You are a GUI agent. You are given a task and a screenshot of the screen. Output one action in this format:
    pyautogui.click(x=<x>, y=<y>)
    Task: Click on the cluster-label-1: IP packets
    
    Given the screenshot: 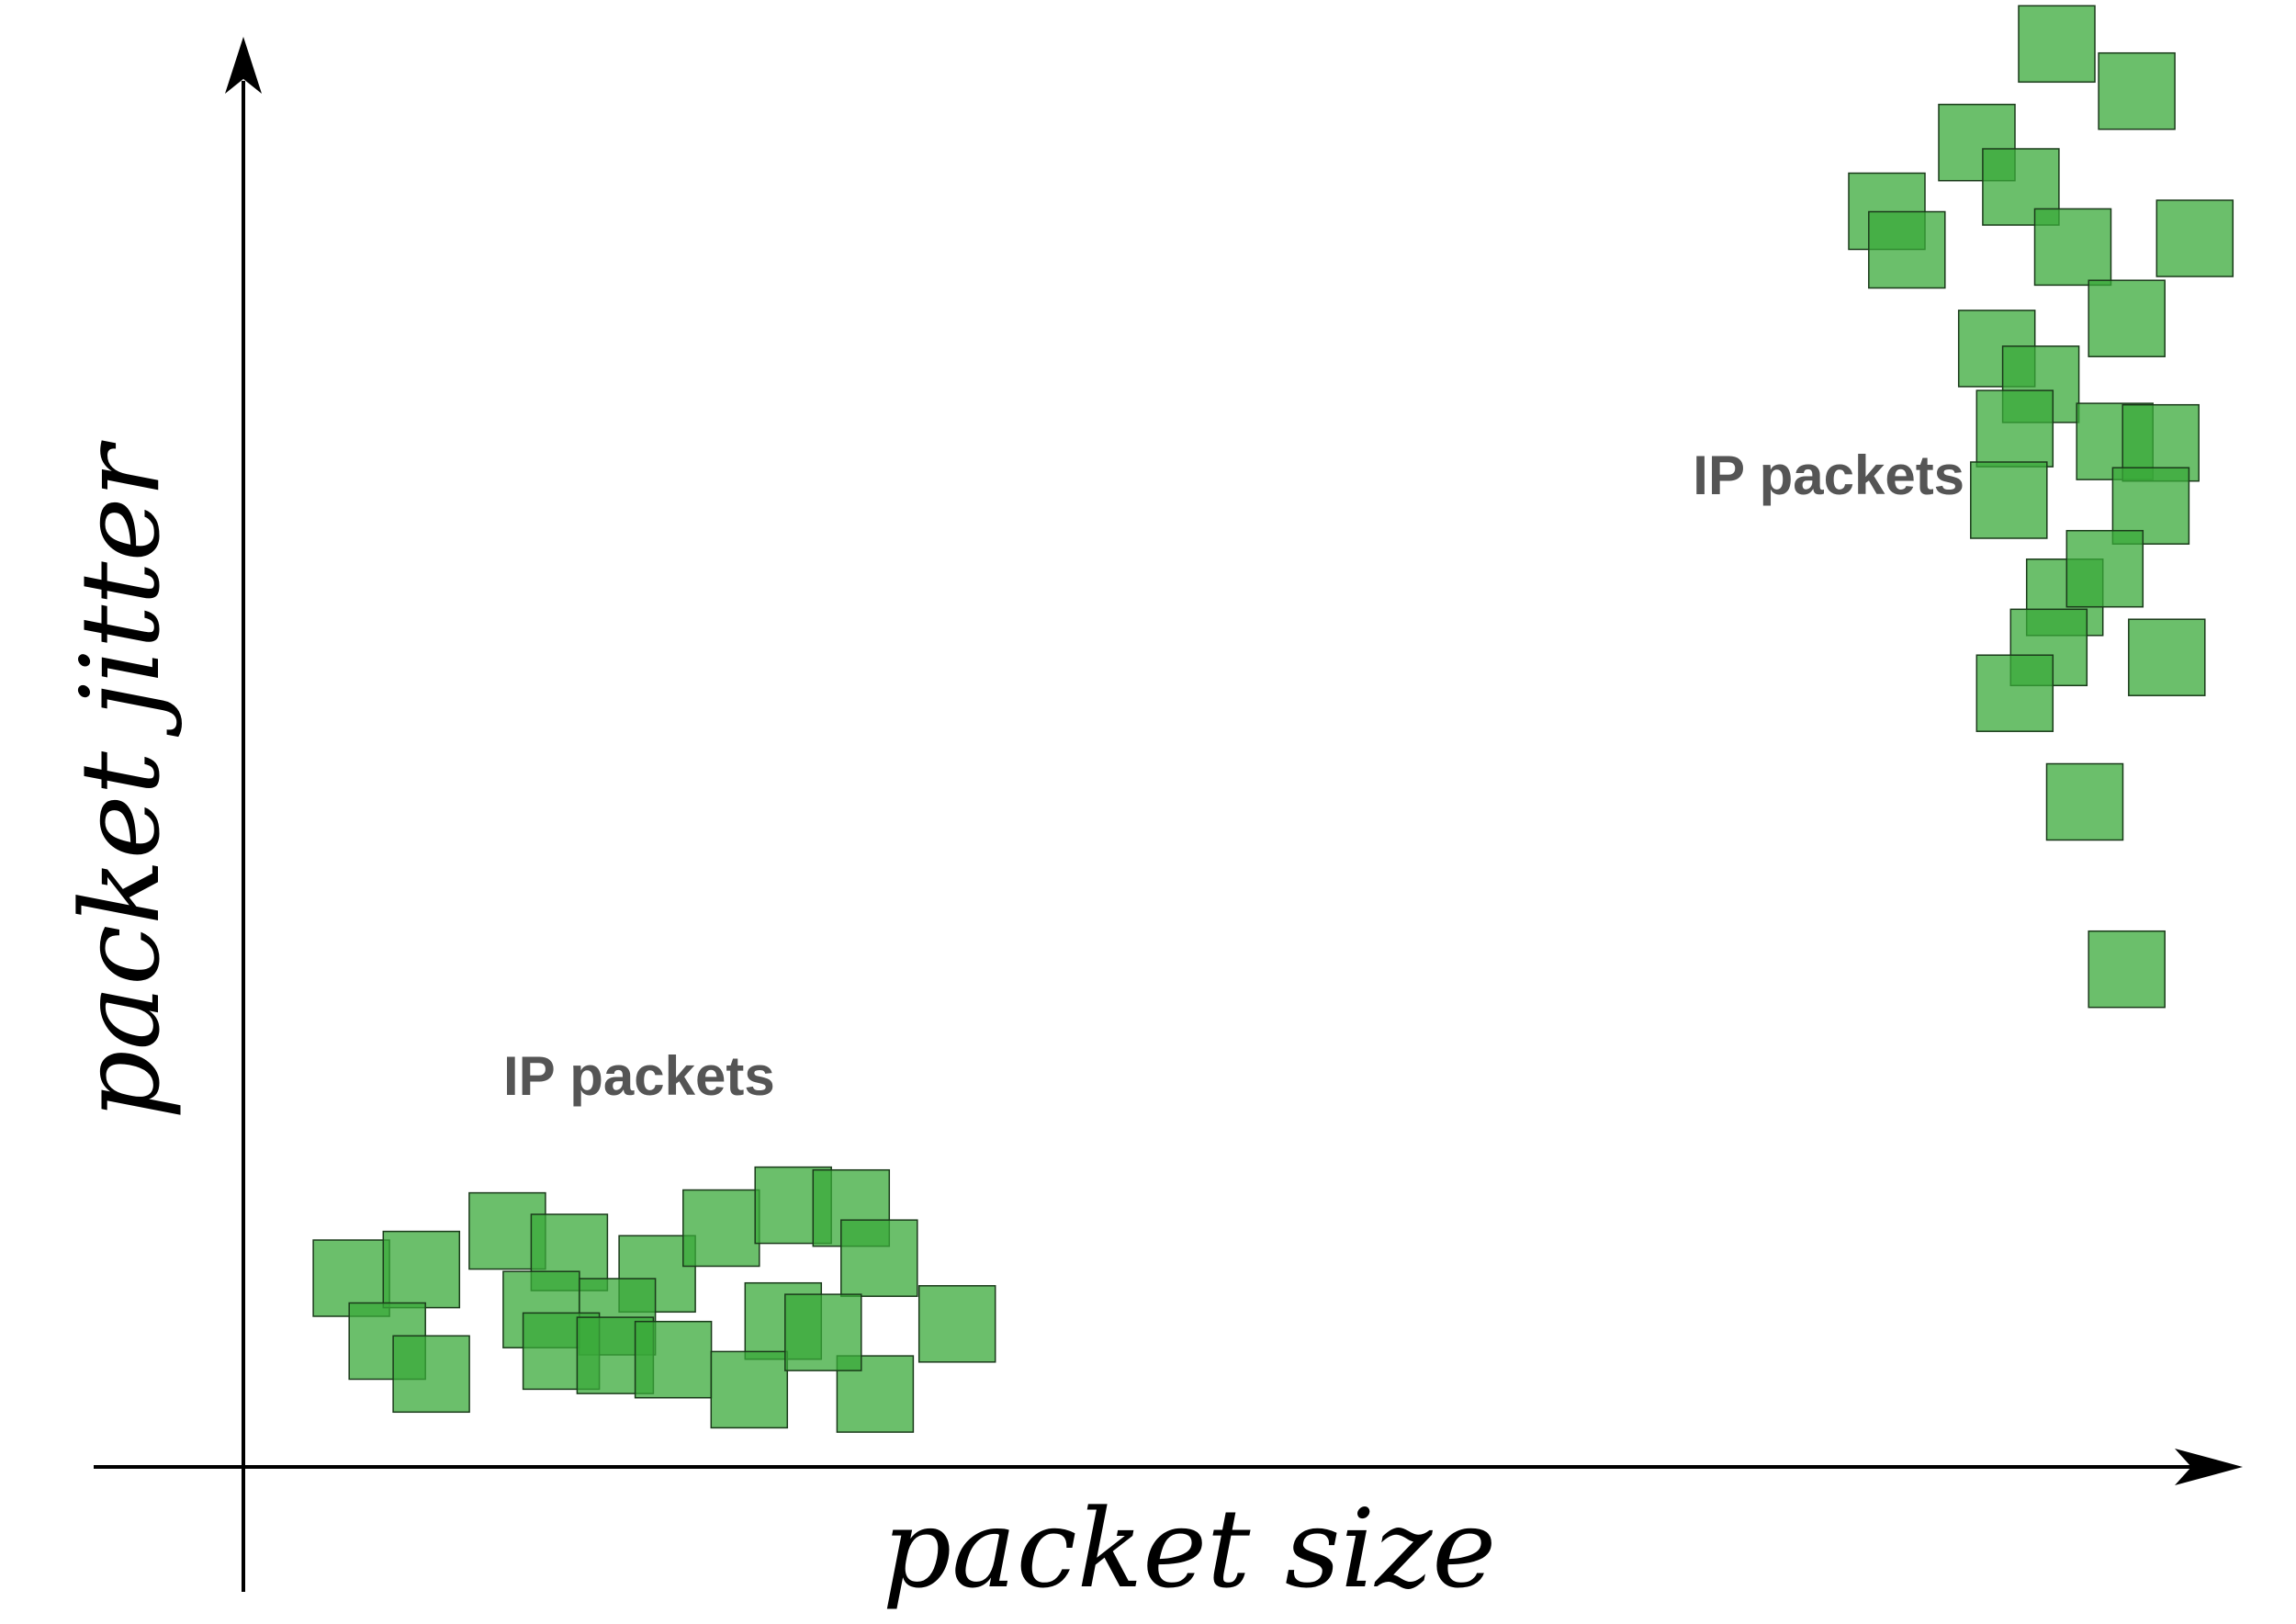 What is the action you would take?
    pyautogui.click(x=639, y=1076)
    